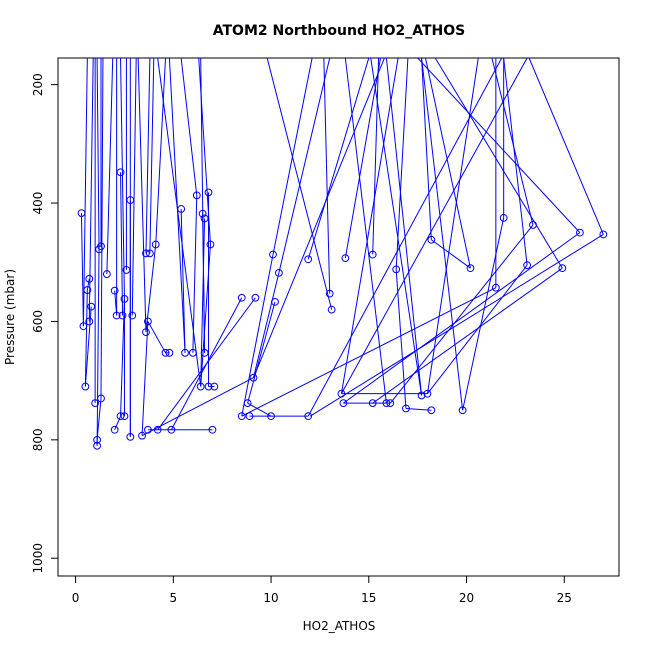 The height and width of the screenshot is (650, 650). Describe the element at coordinates (270, 598) in the screenshot. I see `x-tick-label: 10` at that location.